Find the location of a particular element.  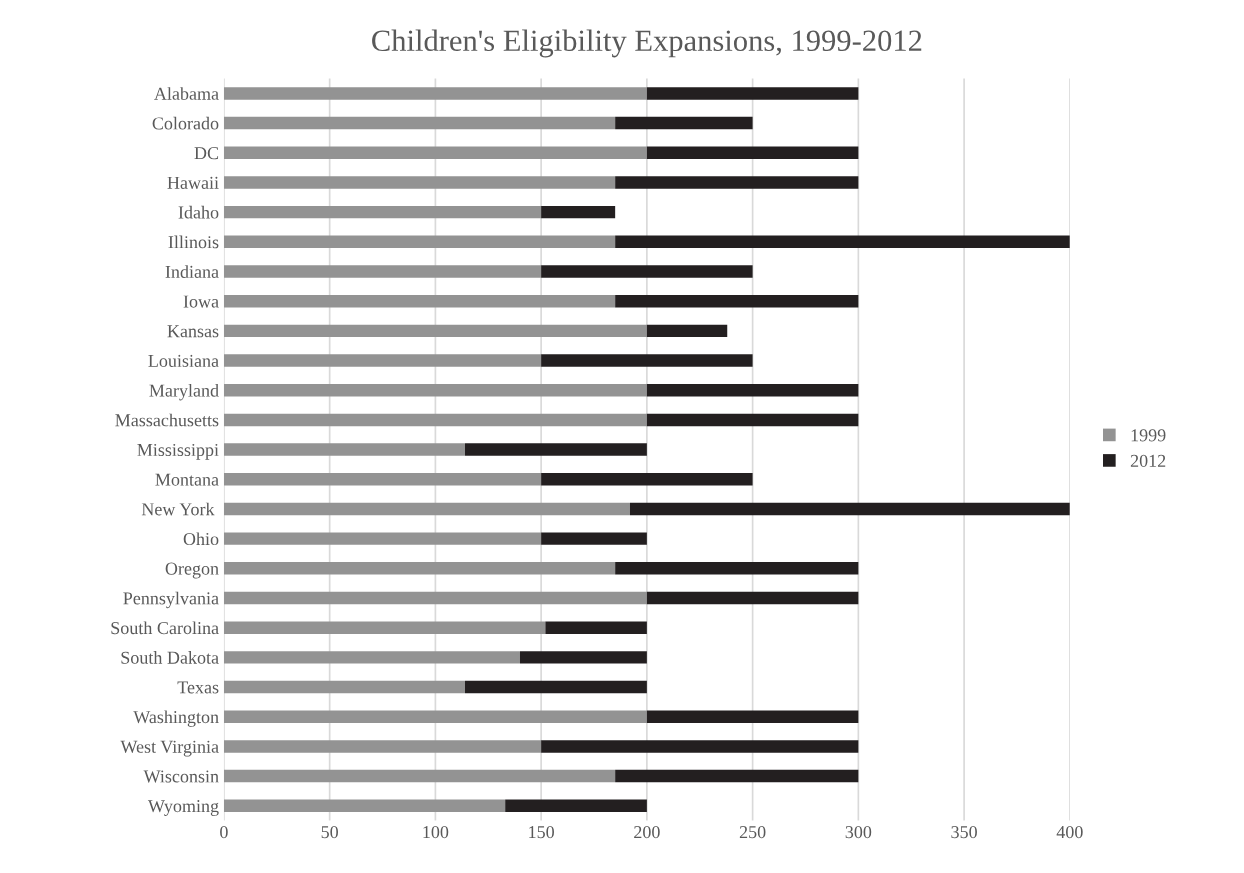

x-tick-label: 100 is located at coordinates (436, 832).